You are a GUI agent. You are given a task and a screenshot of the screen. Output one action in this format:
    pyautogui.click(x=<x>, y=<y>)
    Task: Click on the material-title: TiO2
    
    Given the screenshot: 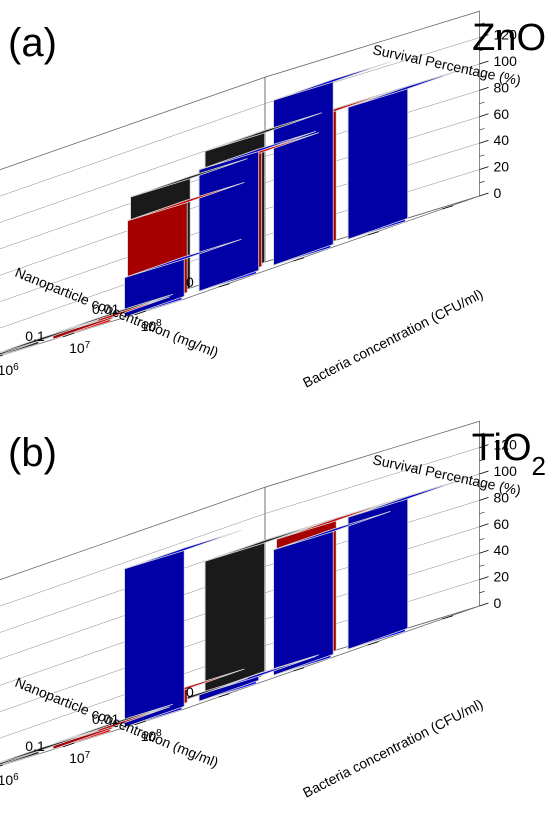 What is the action you would take?
    pyautogui.click(x=509, y=454)
    